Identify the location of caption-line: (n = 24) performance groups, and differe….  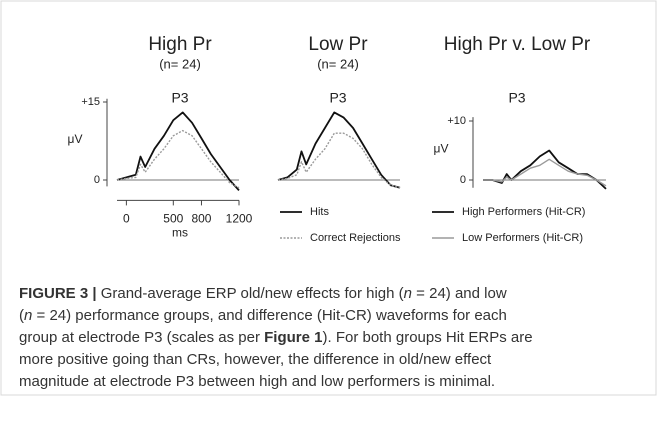
(263, 315).